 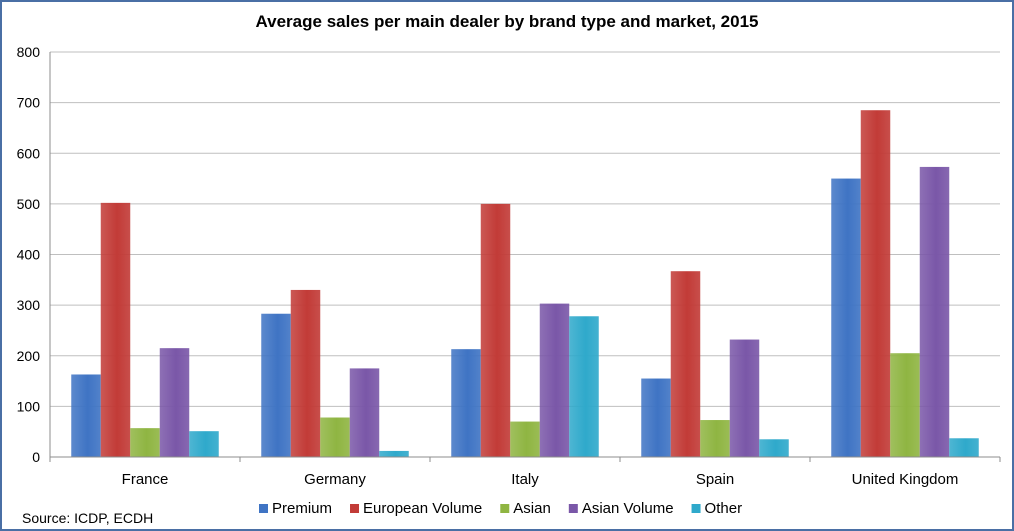 What do you see at coordinates (905, 479) in the screenshot?
I see `x-tick-label: United Kingdom` at bounding box center [905, 479].